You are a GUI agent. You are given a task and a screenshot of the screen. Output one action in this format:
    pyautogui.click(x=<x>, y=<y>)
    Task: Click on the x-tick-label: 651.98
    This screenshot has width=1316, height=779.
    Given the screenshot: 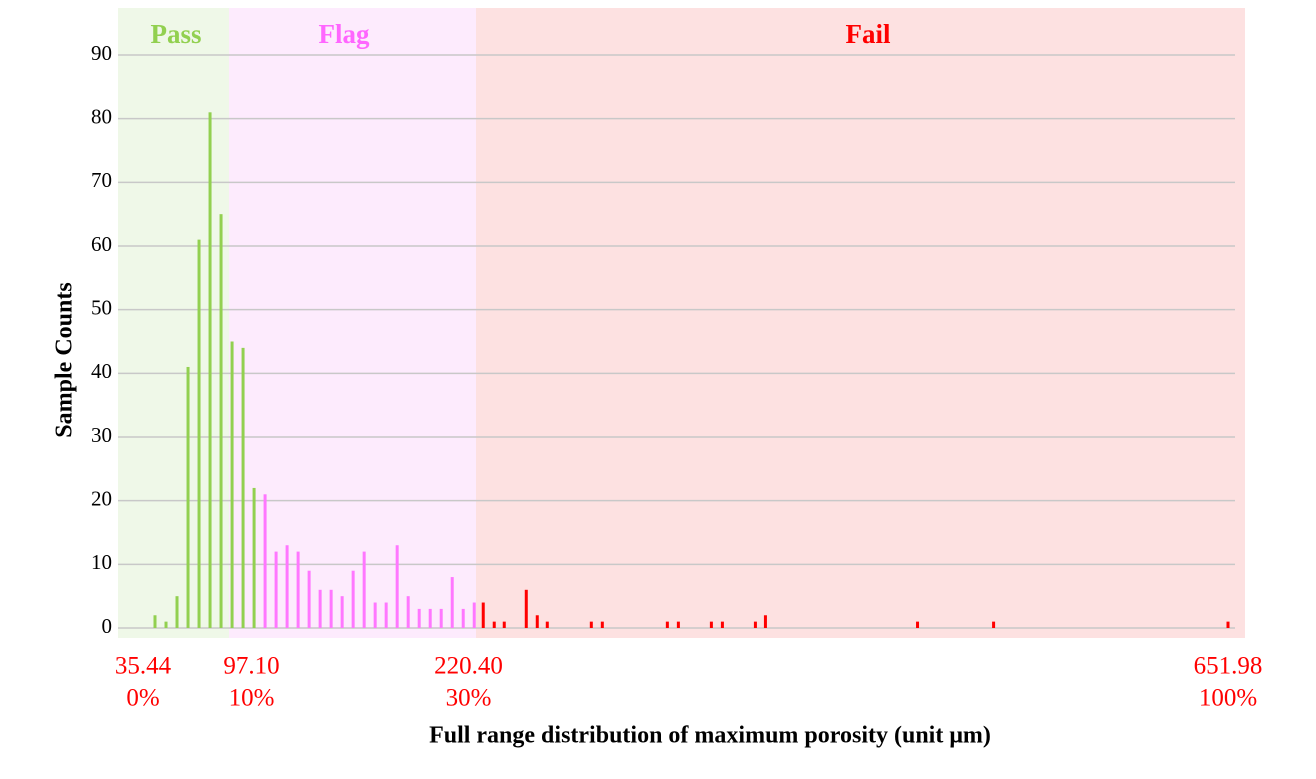 What is the action you would take?
    pyautogui.click(x=1228, y=666)
    